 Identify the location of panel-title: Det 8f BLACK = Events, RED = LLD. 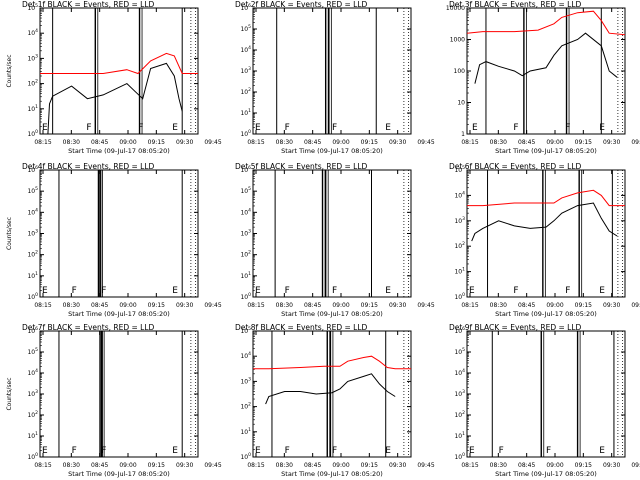
(301, 327).